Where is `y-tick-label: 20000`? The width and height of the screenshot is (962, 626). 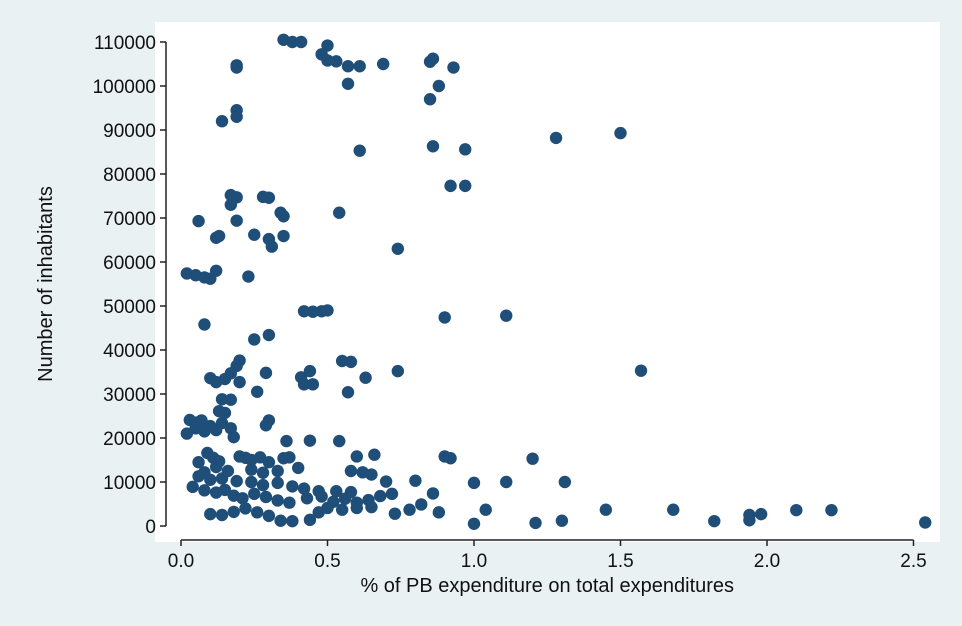
y-tick-label: 20000 is located at coordinates (129, 439).